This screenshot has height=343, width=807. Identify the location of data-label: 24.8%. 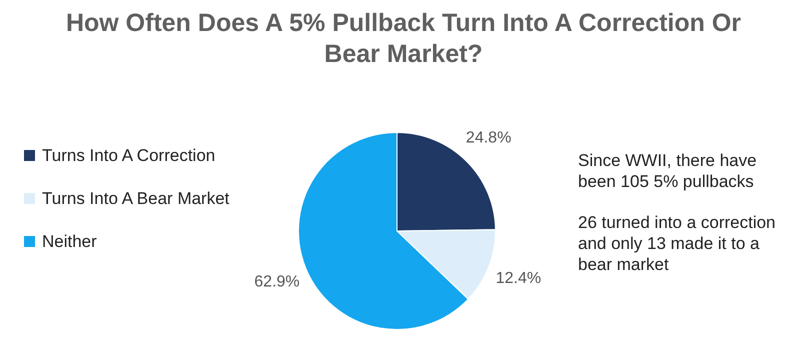
(489, 137).